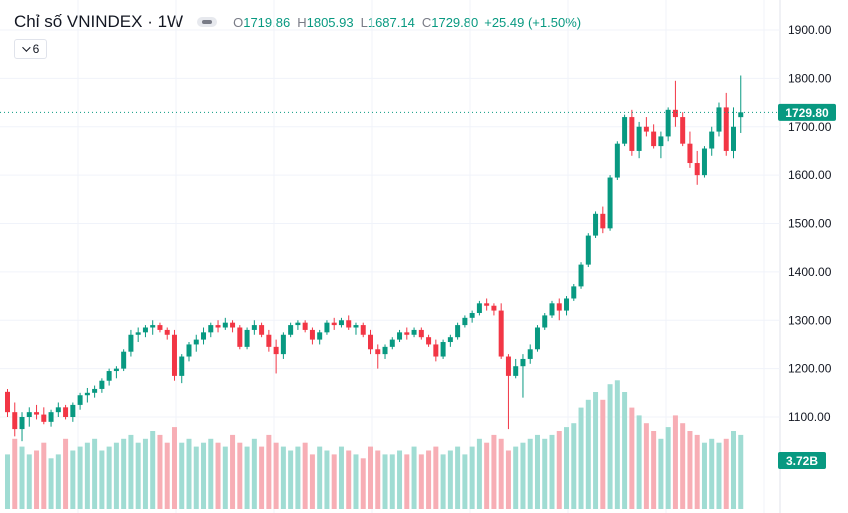 Image resolution: width=848 pixels, height=513 pixels. What do you see at coordinates (99, 21) in the screenshot?
I see `symbol-title: Chỉ số VNINDEX · 1W` at bounding box center [99, 21].